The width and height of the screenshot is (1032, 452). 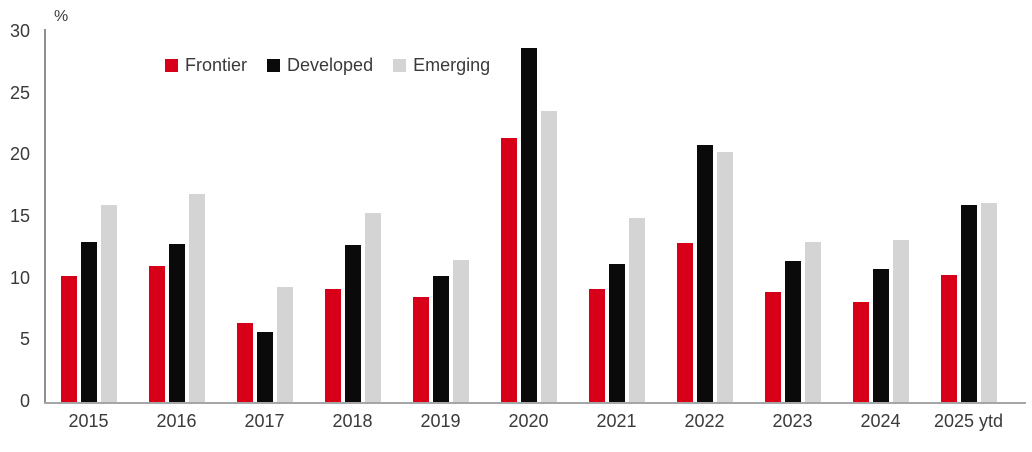 I want to click on bar-emerging-2020, so click(x=548, y=256).